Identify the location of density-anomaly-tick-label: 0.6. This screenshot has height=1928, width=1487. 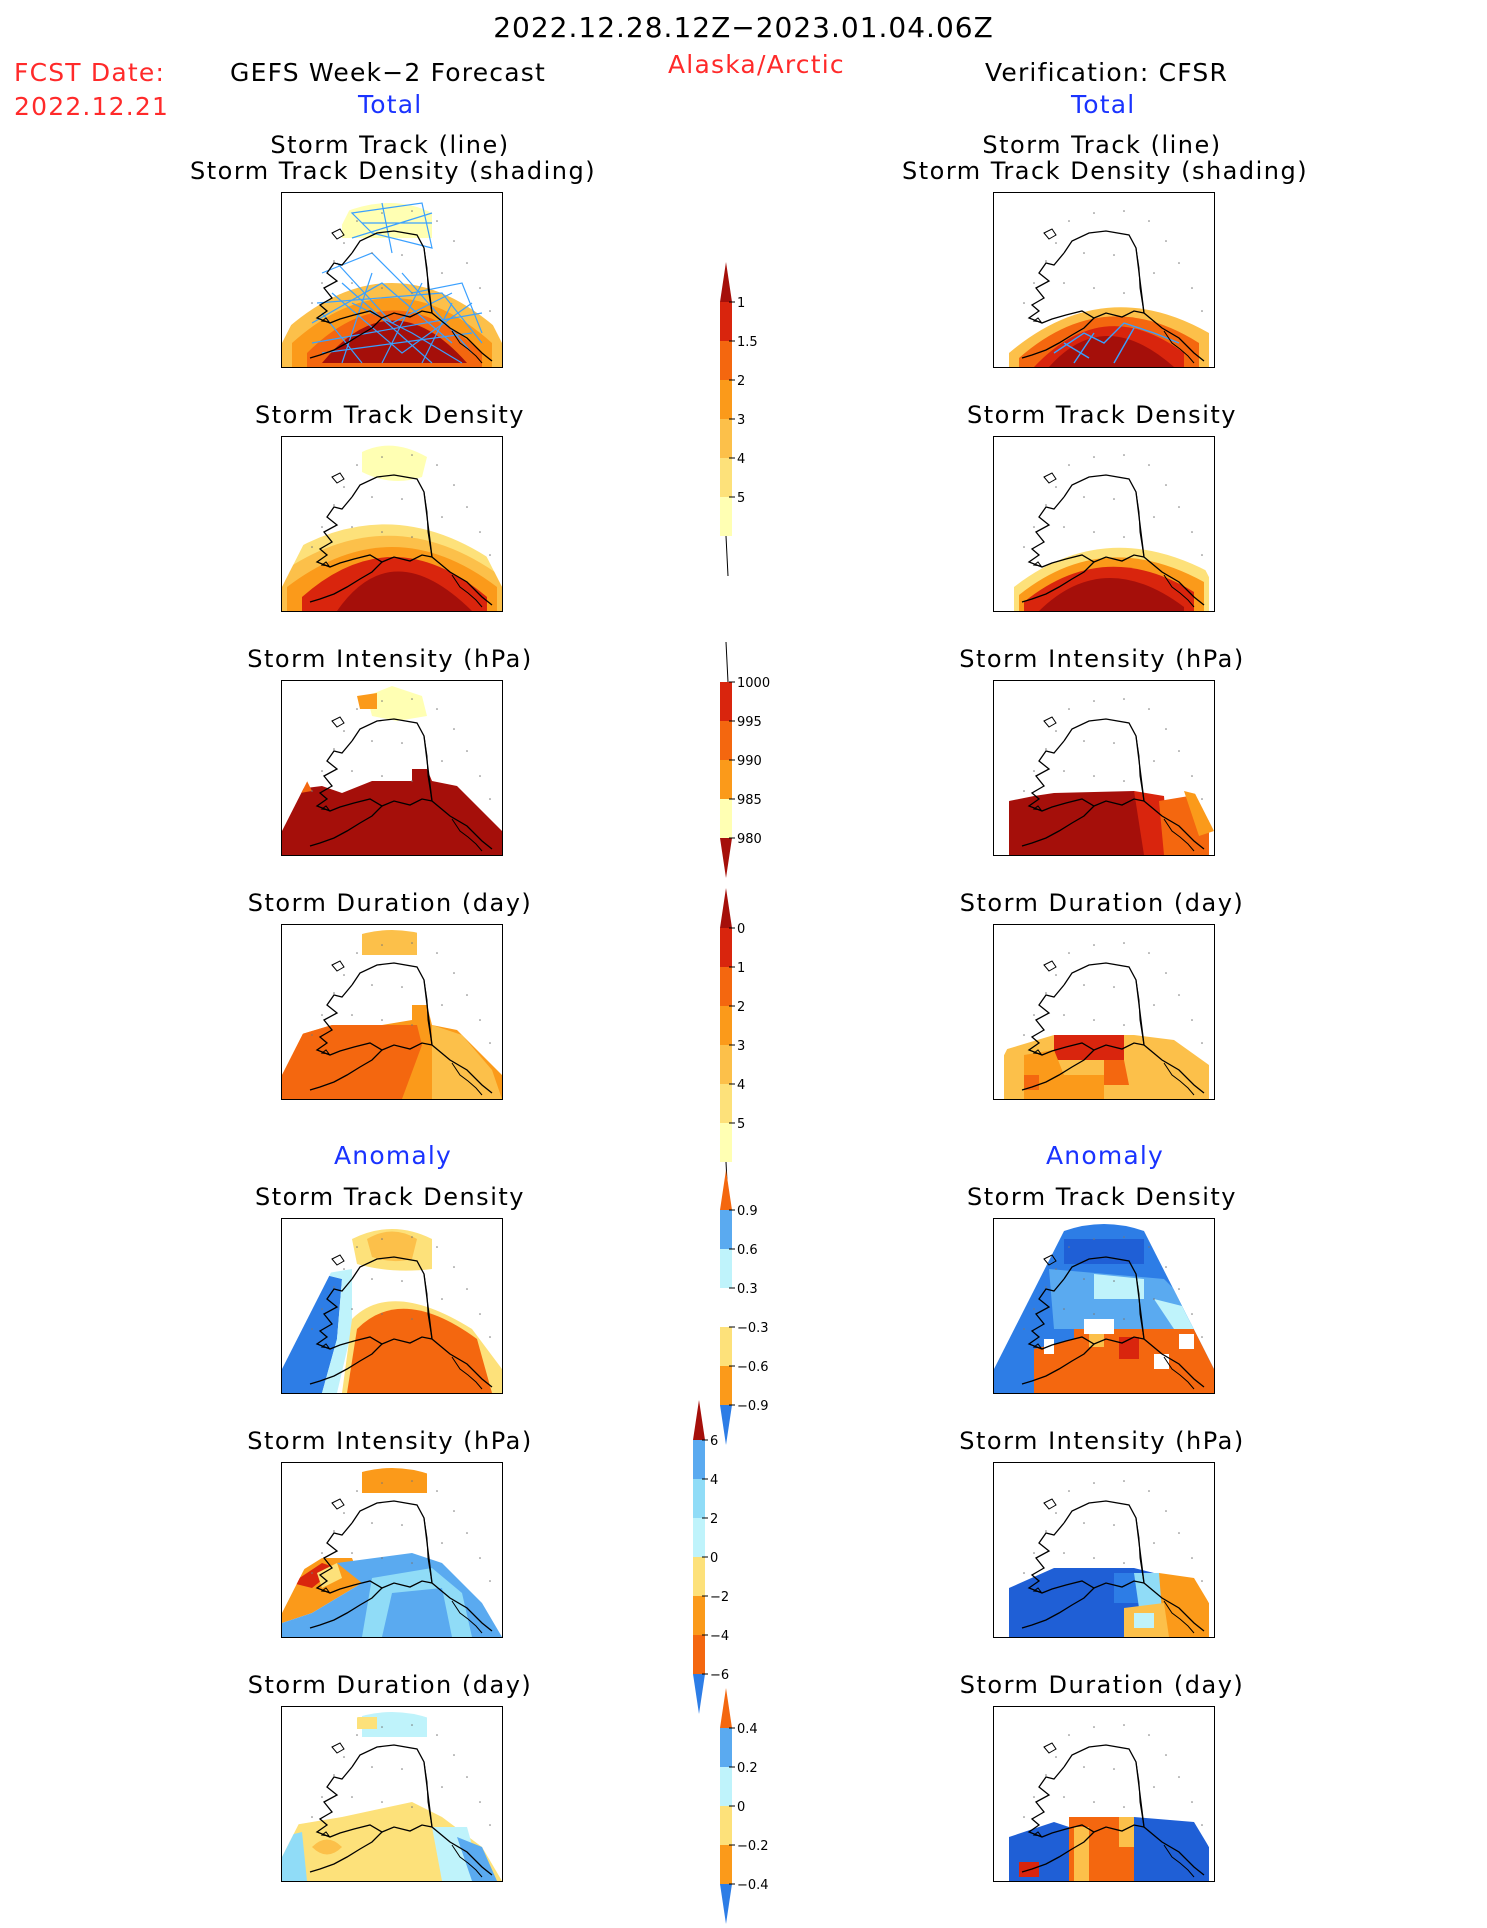
(747, 1250).